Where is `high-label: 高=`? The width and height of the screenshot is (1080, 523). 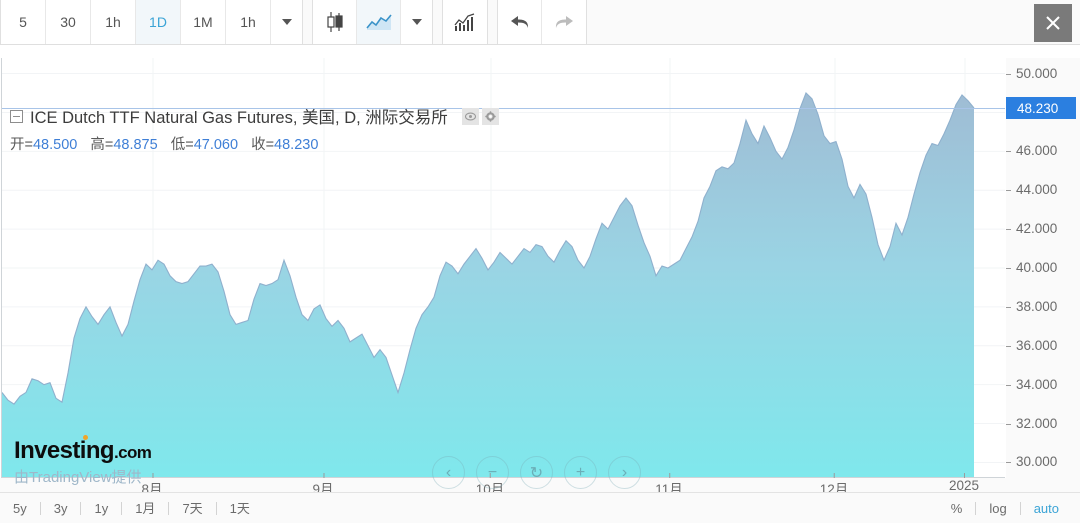
high-label: 高= is located at coordinates (102, 145).